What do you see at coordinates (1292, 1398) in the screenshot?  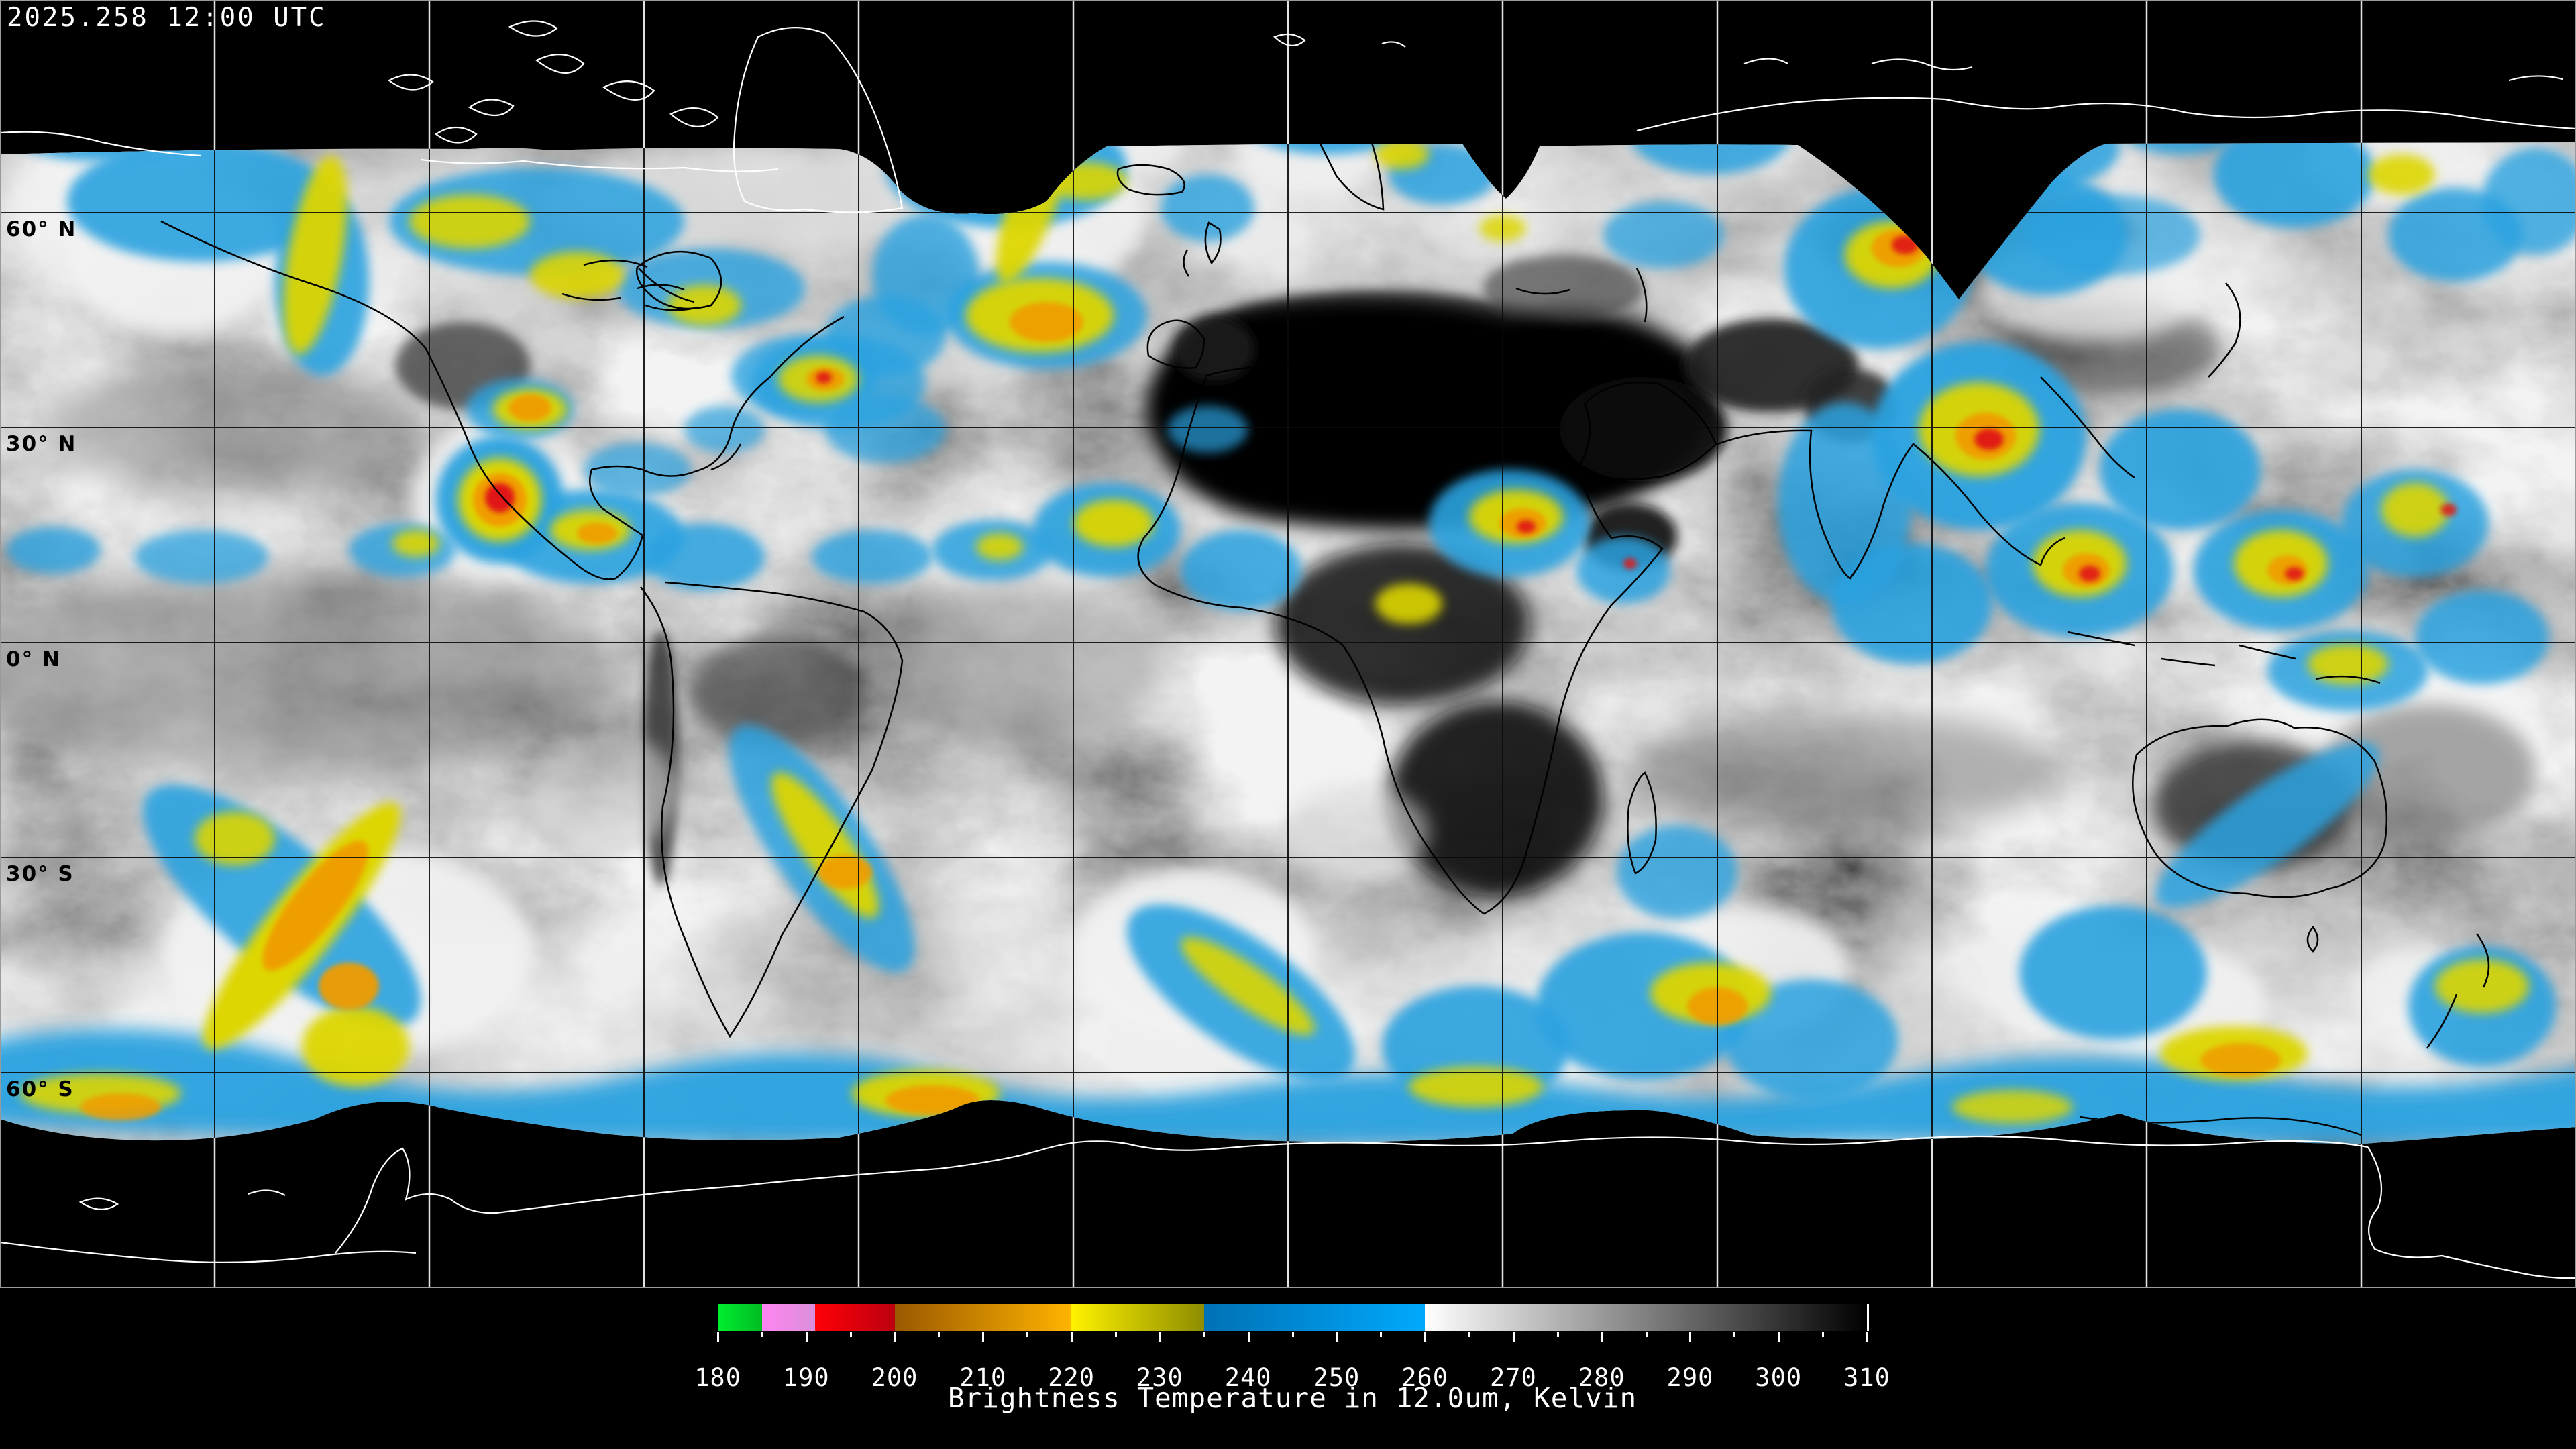 I see `colorbar-title: Brightness Temperature in 12.0um, Kelvin` at bounding box center [1292, 1398].